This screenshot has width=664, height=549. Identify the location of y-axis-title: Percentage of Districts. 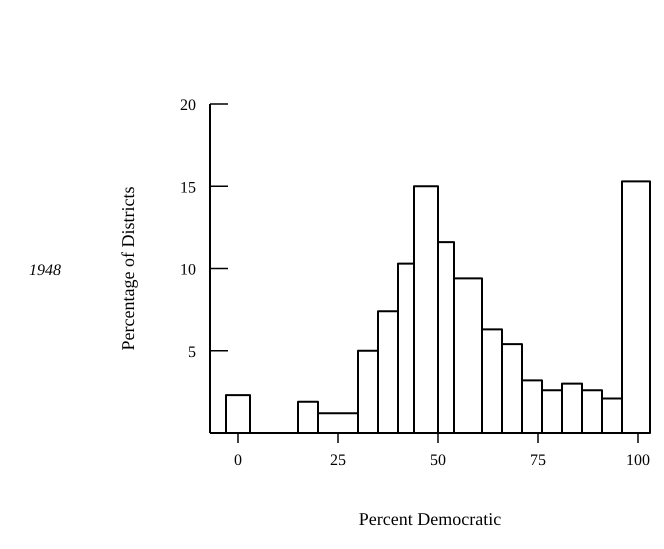
(128, 268).